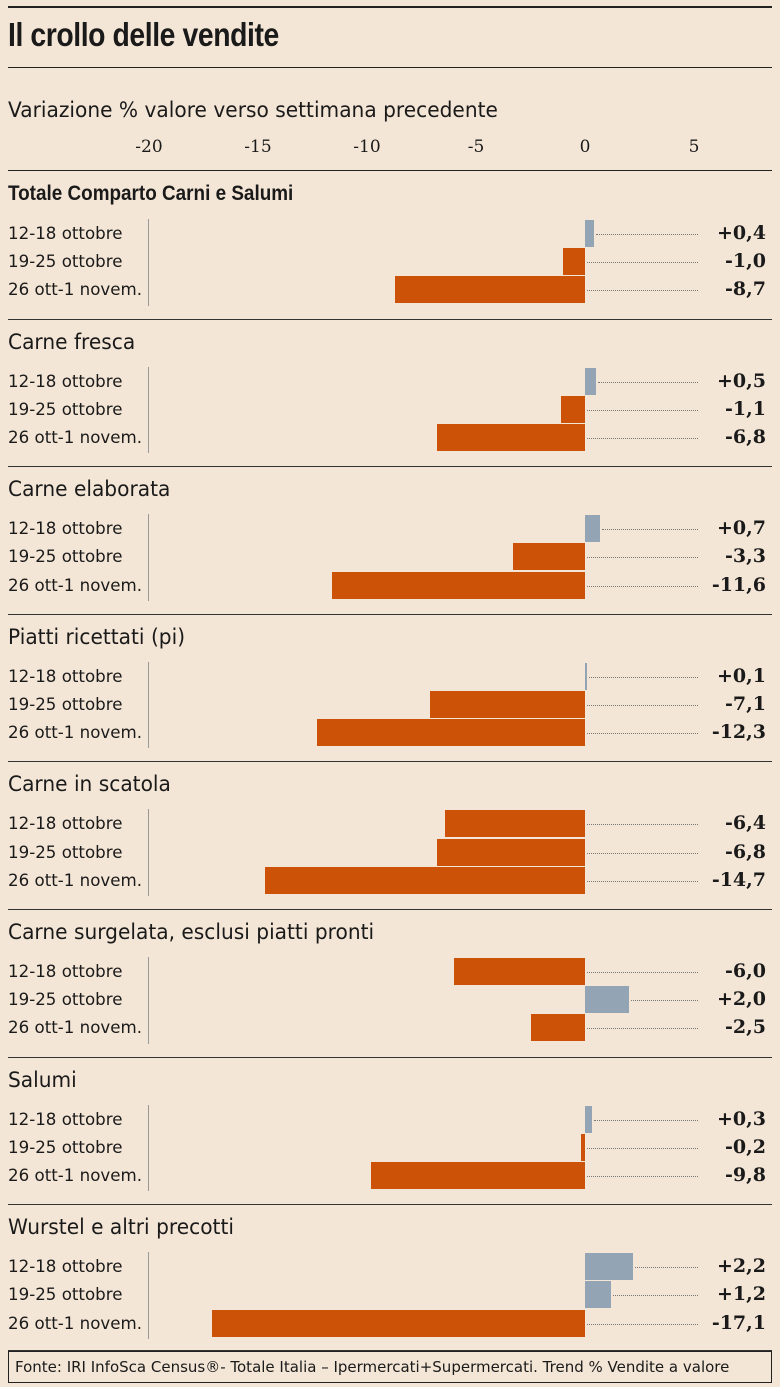 Image resolution: width=780 pixels, height=1387 pixels. I want to click on tick-label: 5, so click(694, 147).